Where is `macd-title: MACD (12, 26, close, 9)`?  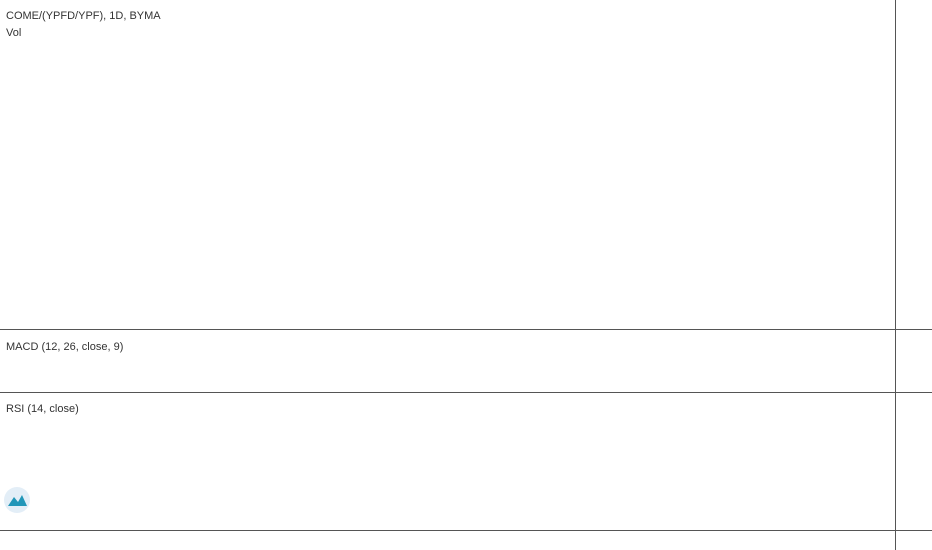
macd-title: MACD (12, 26, close, 9) is located at coordinates (64, 347).